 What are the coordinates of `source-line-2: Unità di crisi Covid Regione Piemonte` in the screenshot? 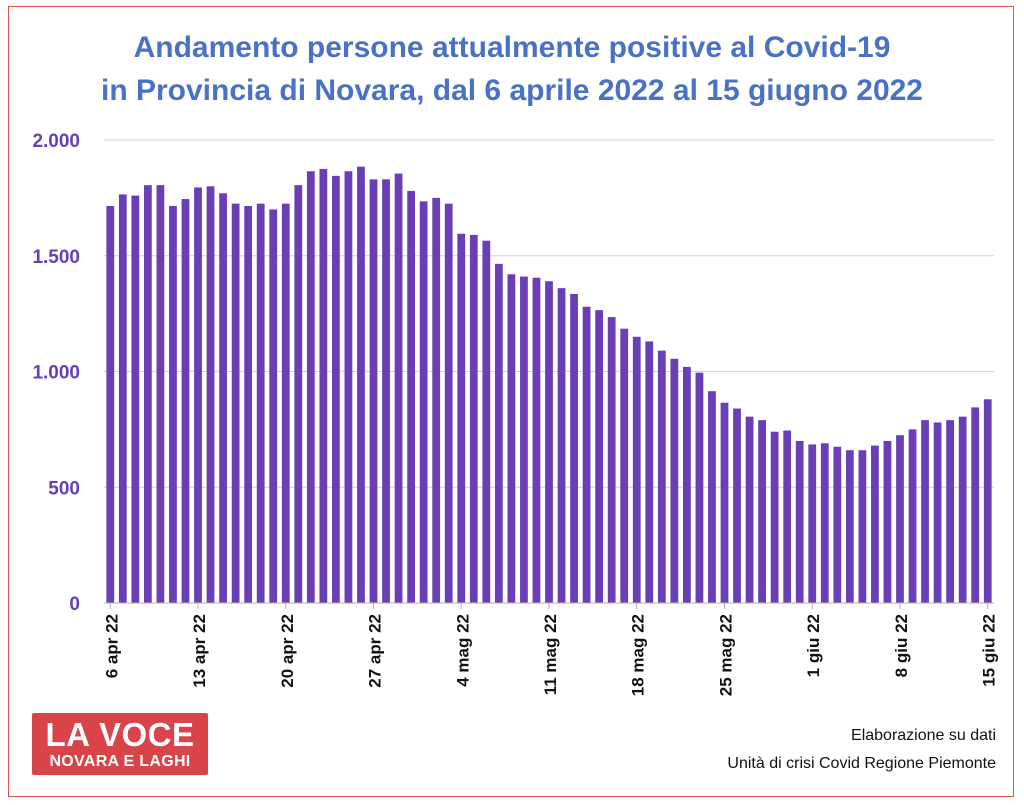 It's located at (861, 763).